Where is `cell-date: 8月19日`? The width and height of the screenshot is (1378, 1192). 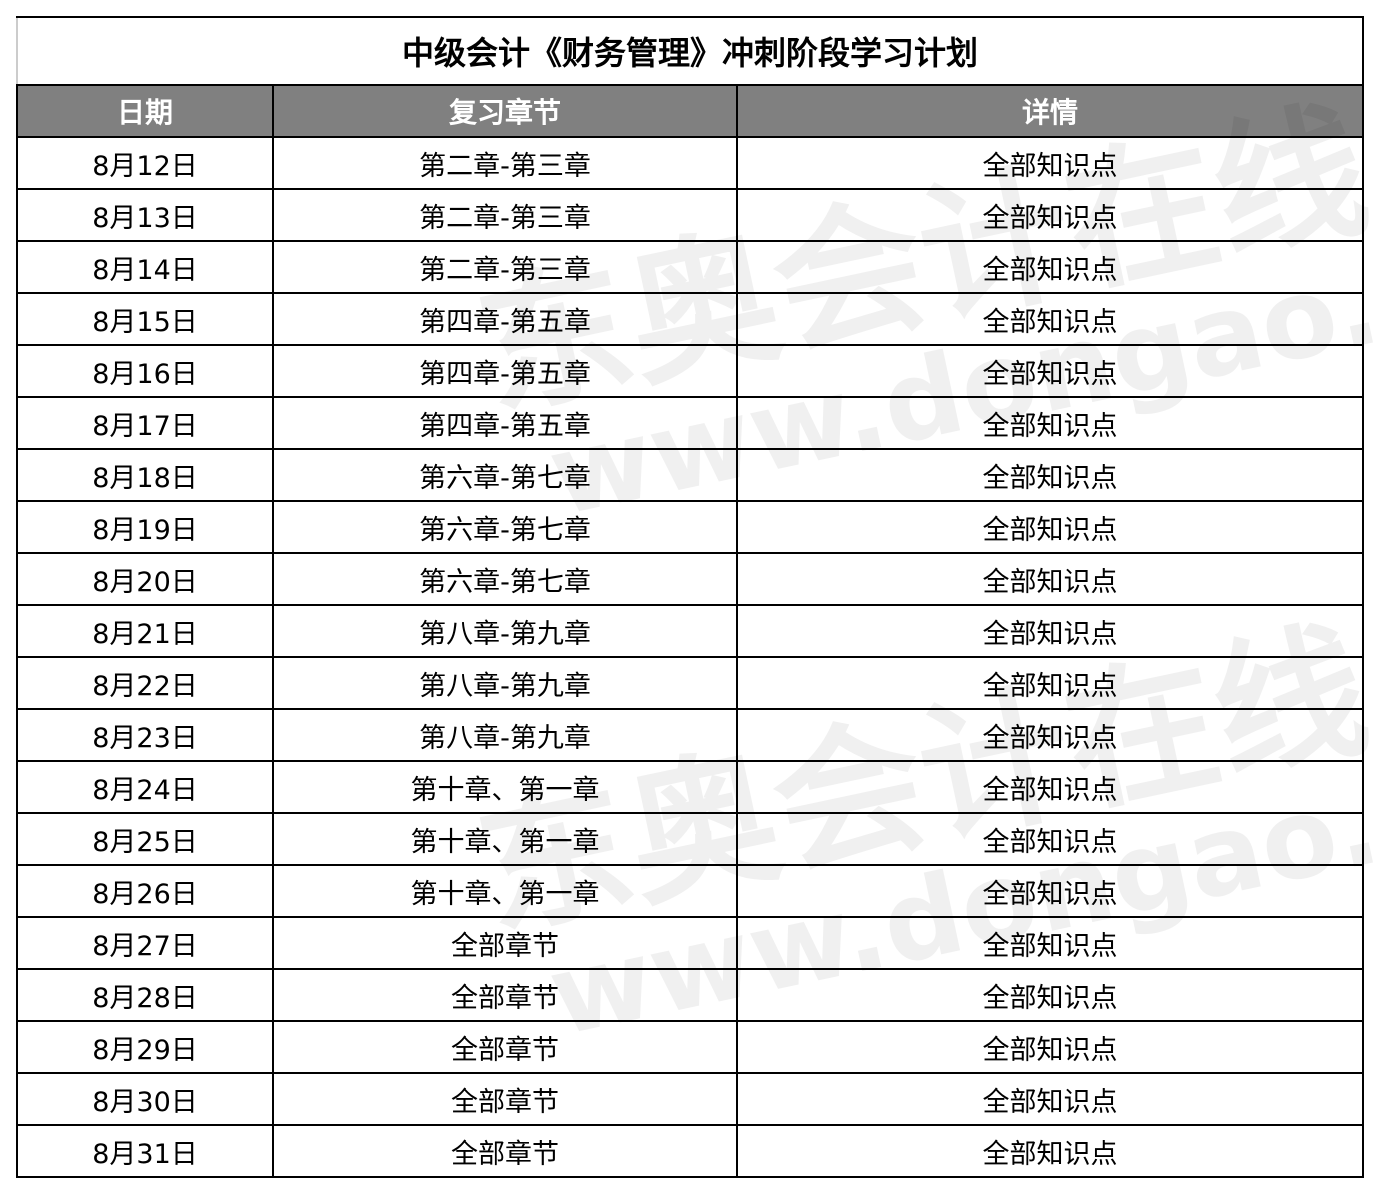
cell-date: 8月19日 is located at coordinates (145, 527).